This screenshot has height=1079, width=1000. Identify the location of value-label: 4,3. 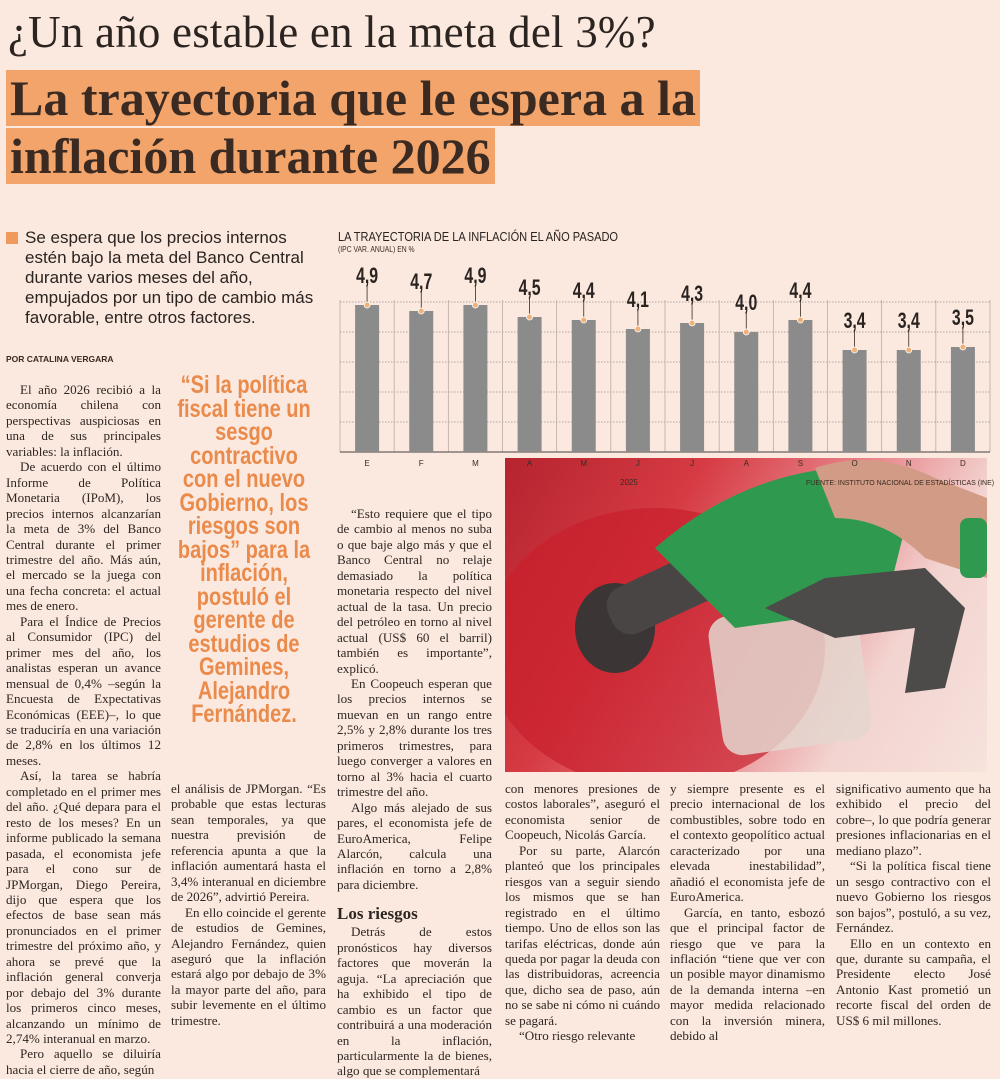
(692, 295).